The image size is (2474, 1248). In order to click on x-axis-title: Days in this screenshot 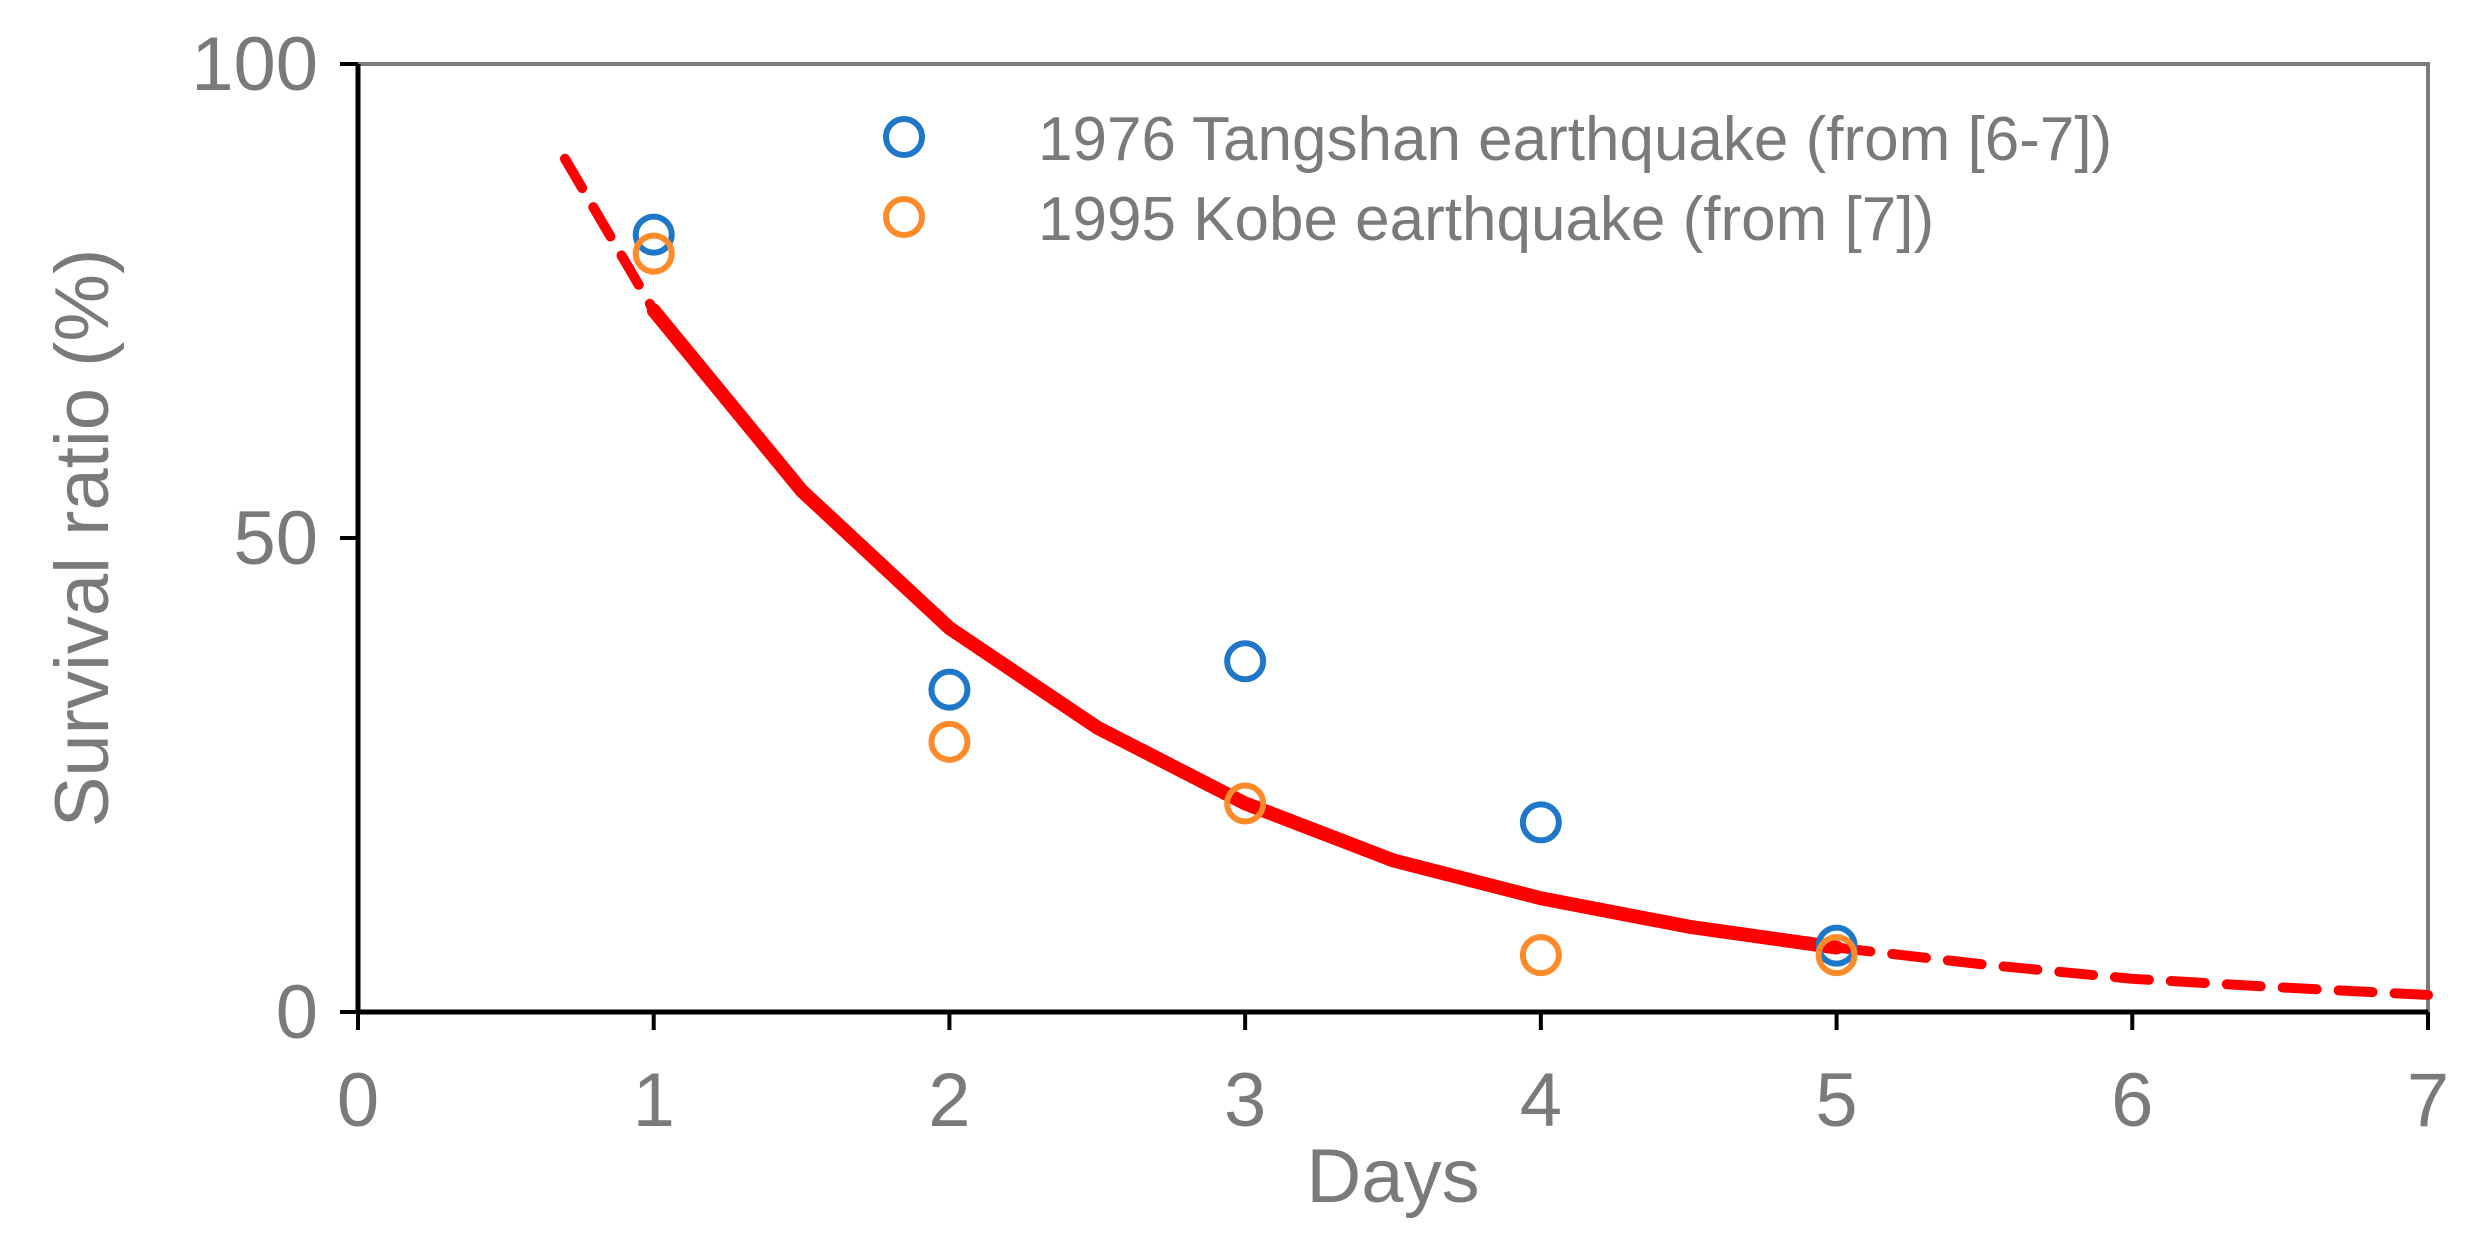, I will do `click(1392, 1176)`.